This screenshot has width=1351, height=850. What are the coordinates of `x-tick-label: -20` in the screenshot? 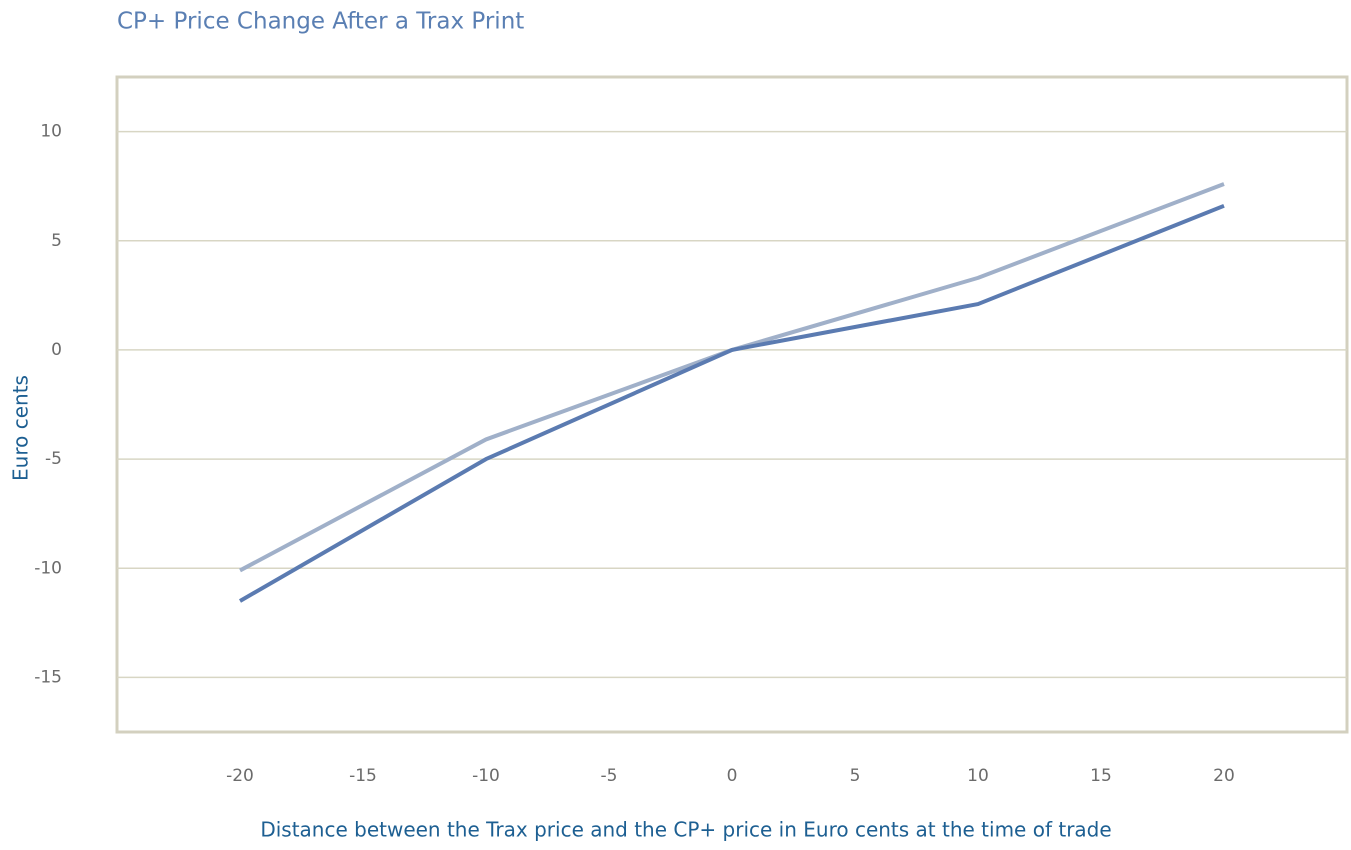 It's located at (240, 776).